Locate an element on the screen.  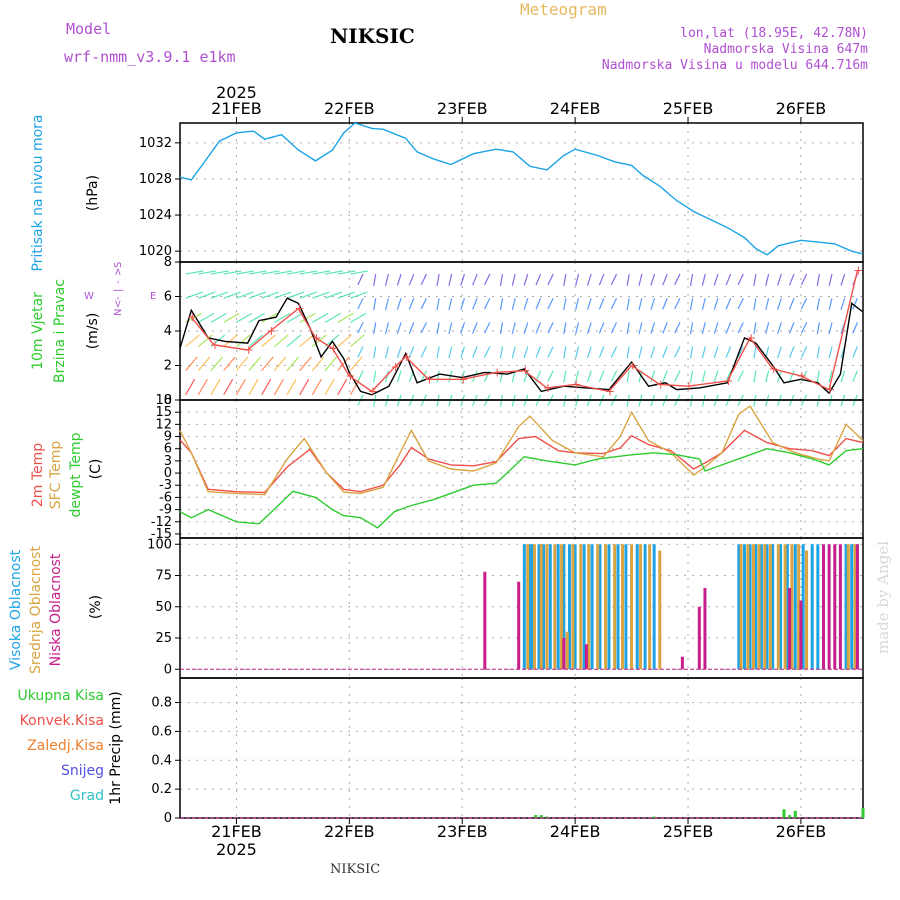
x-tick-label-bottom: 23FEB is located at coordinates (462, 831).